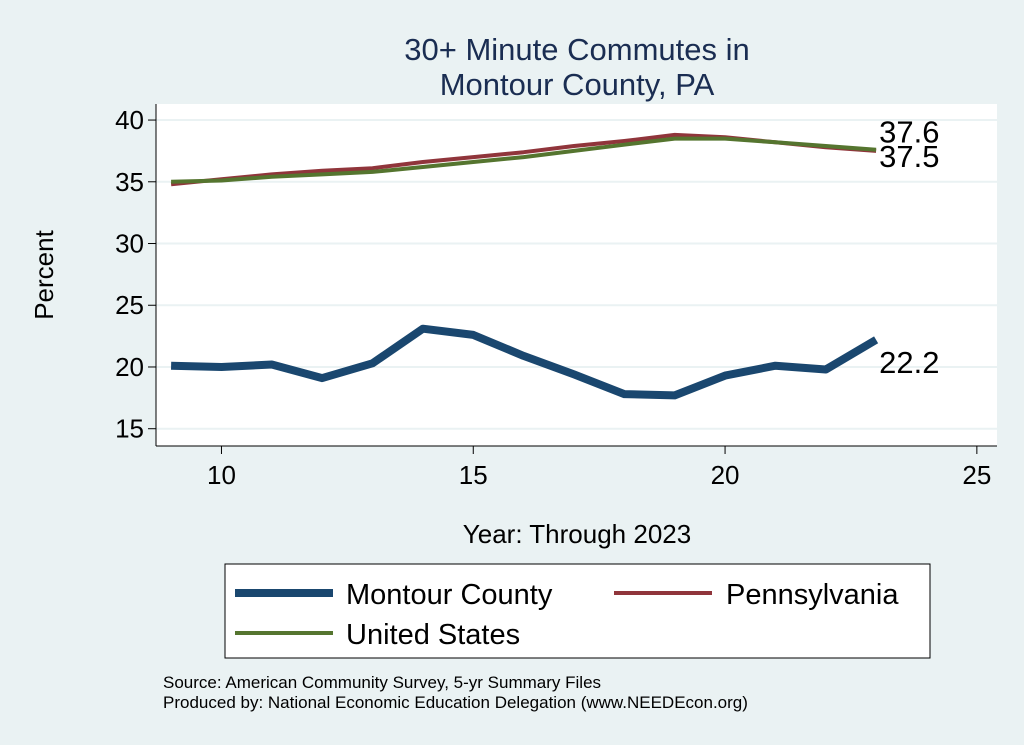 The image size is (1024, 745). Describe the element at coordinates (909, 132) in the screenshot. I see `end-label-united-states: 37.6` at that location.